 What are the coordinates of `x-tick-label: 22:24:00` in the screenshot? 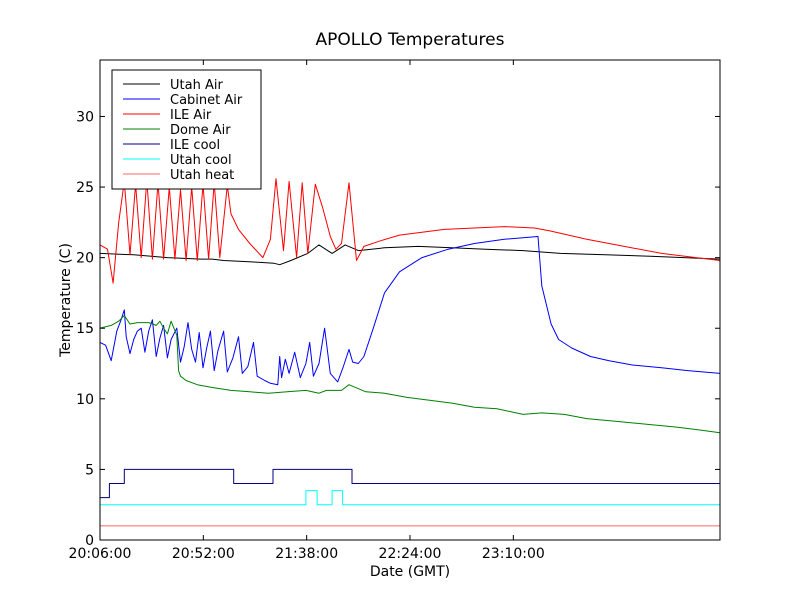 It's located at (410, 554).